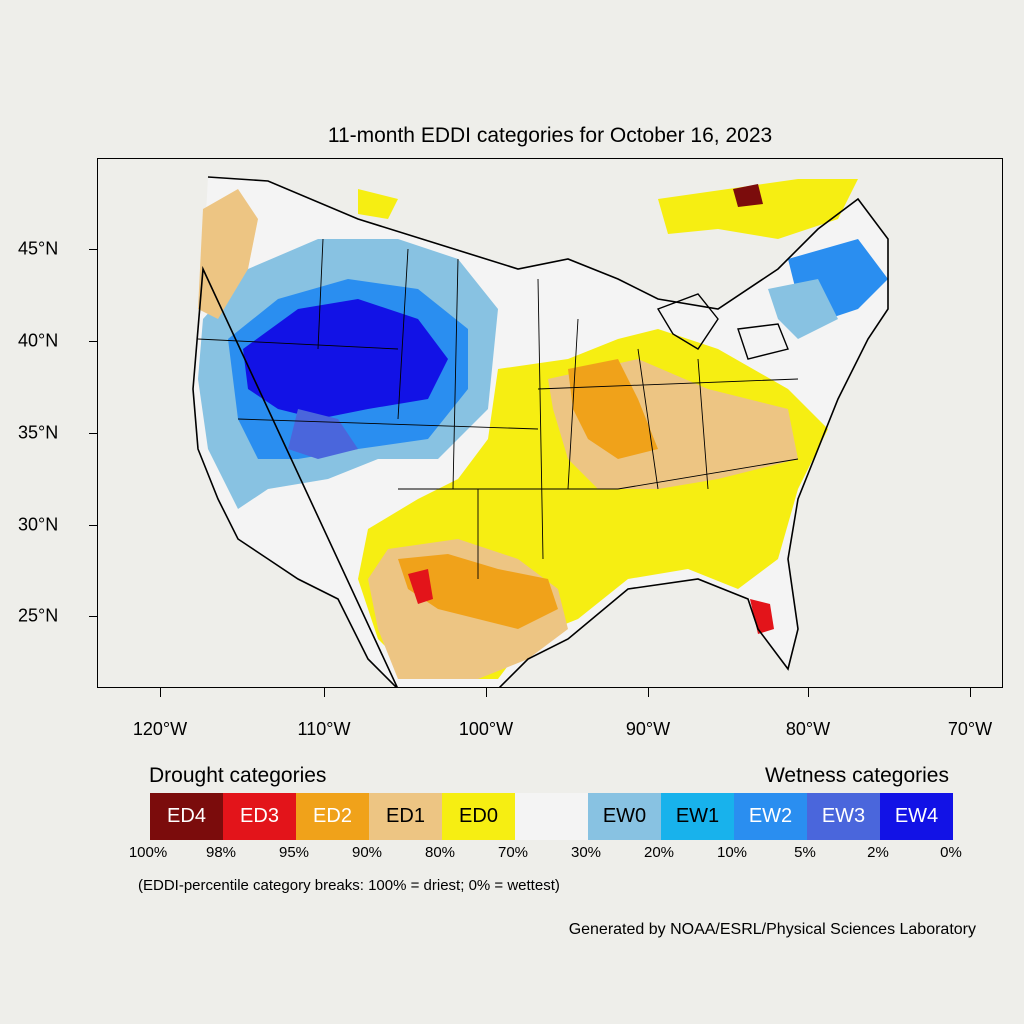 The height and width of the screenshot is (1024, 1024). I want to click on legend-break-label: 95%, so click(294, 852).